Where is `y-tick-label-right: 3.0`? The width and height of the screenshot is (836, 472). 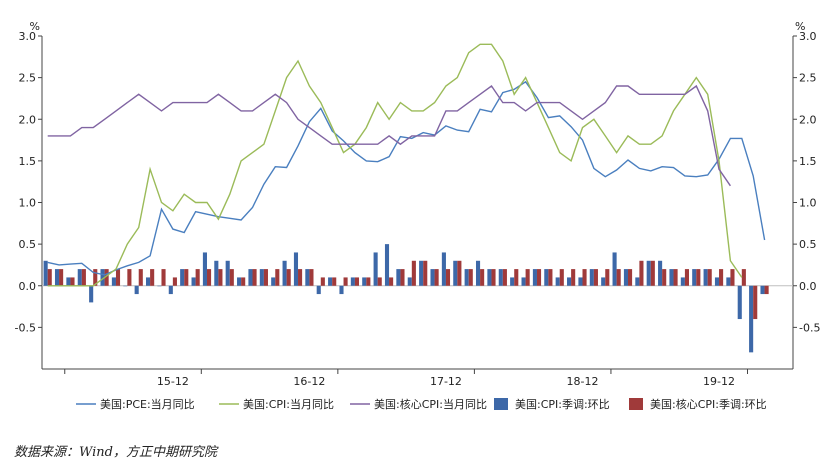
y-tick-label-right: 3.0 is located at coordinates (808, 36).